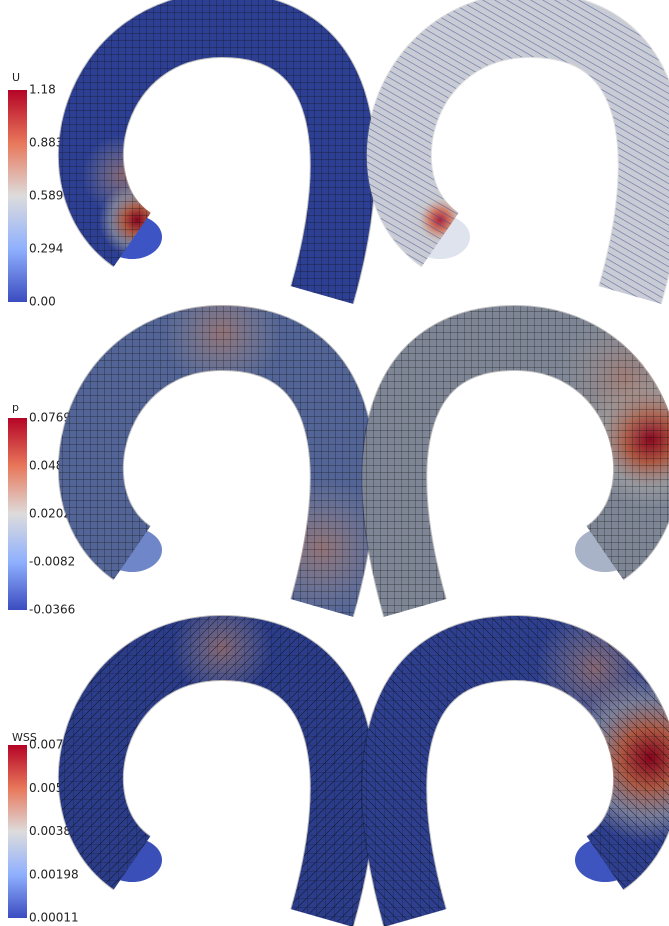 The image size is (669, 926). What do you see at coordinates (24, 737) in the screenshot?
I see `colorbar-title: WSS` at bounding box center [24, 737].